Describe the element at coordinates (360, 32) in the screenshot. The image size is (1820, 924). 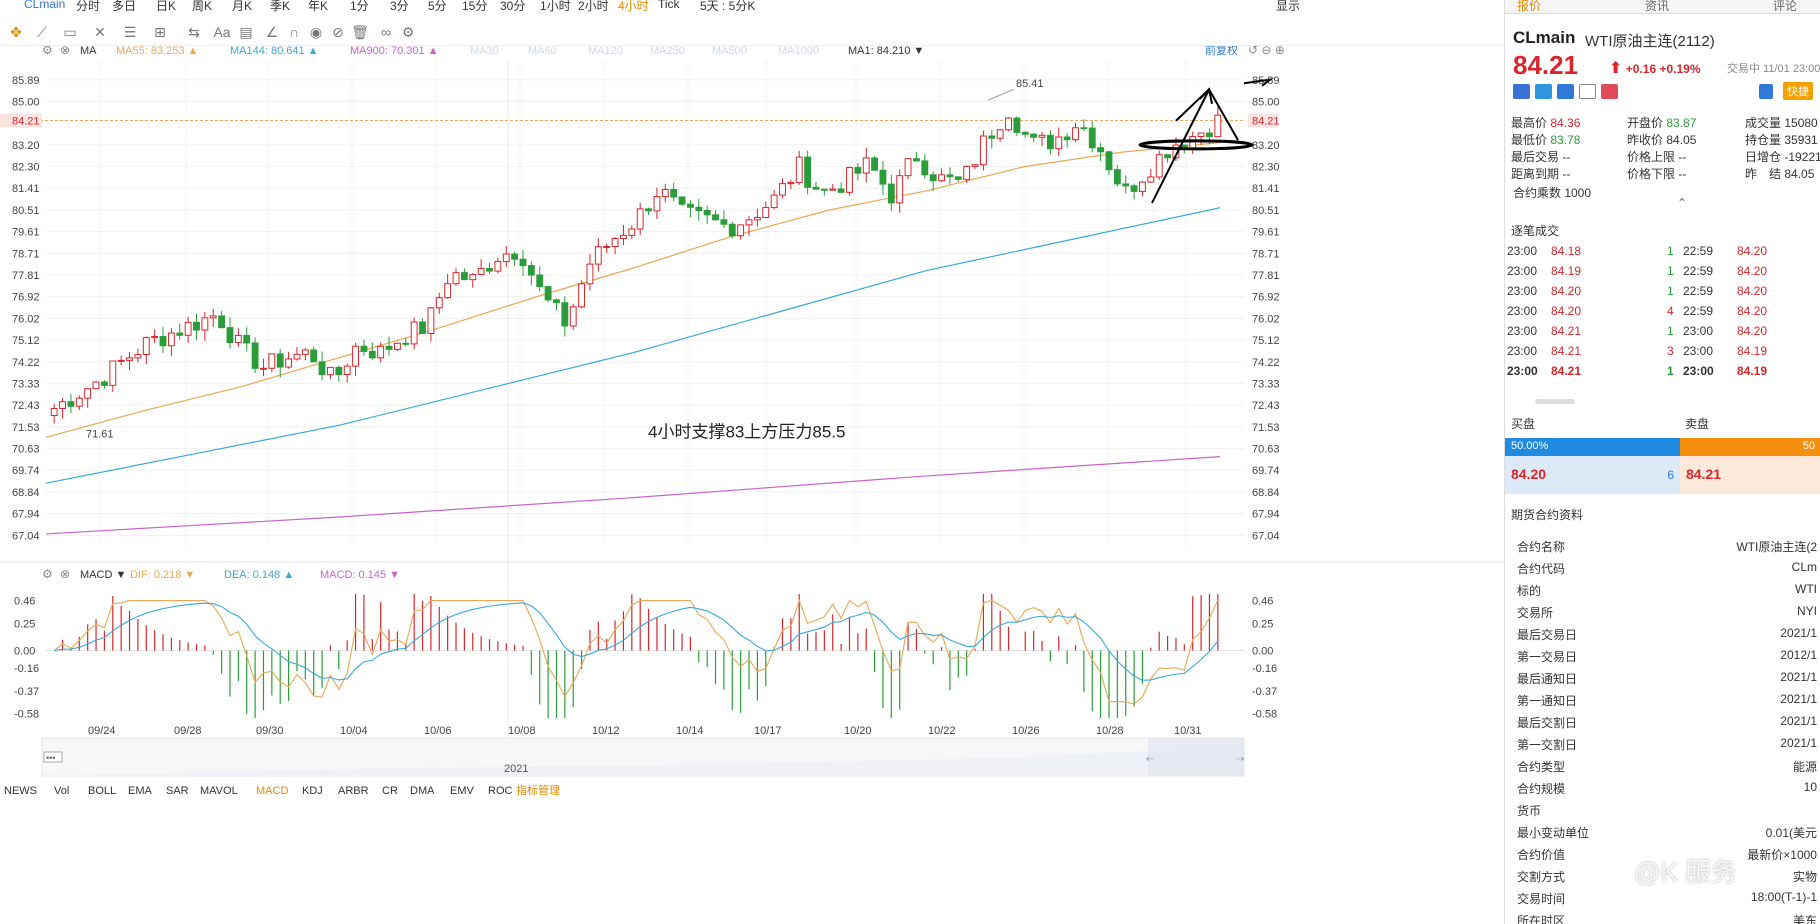
I see `trash-icon: 🗑` at that location.